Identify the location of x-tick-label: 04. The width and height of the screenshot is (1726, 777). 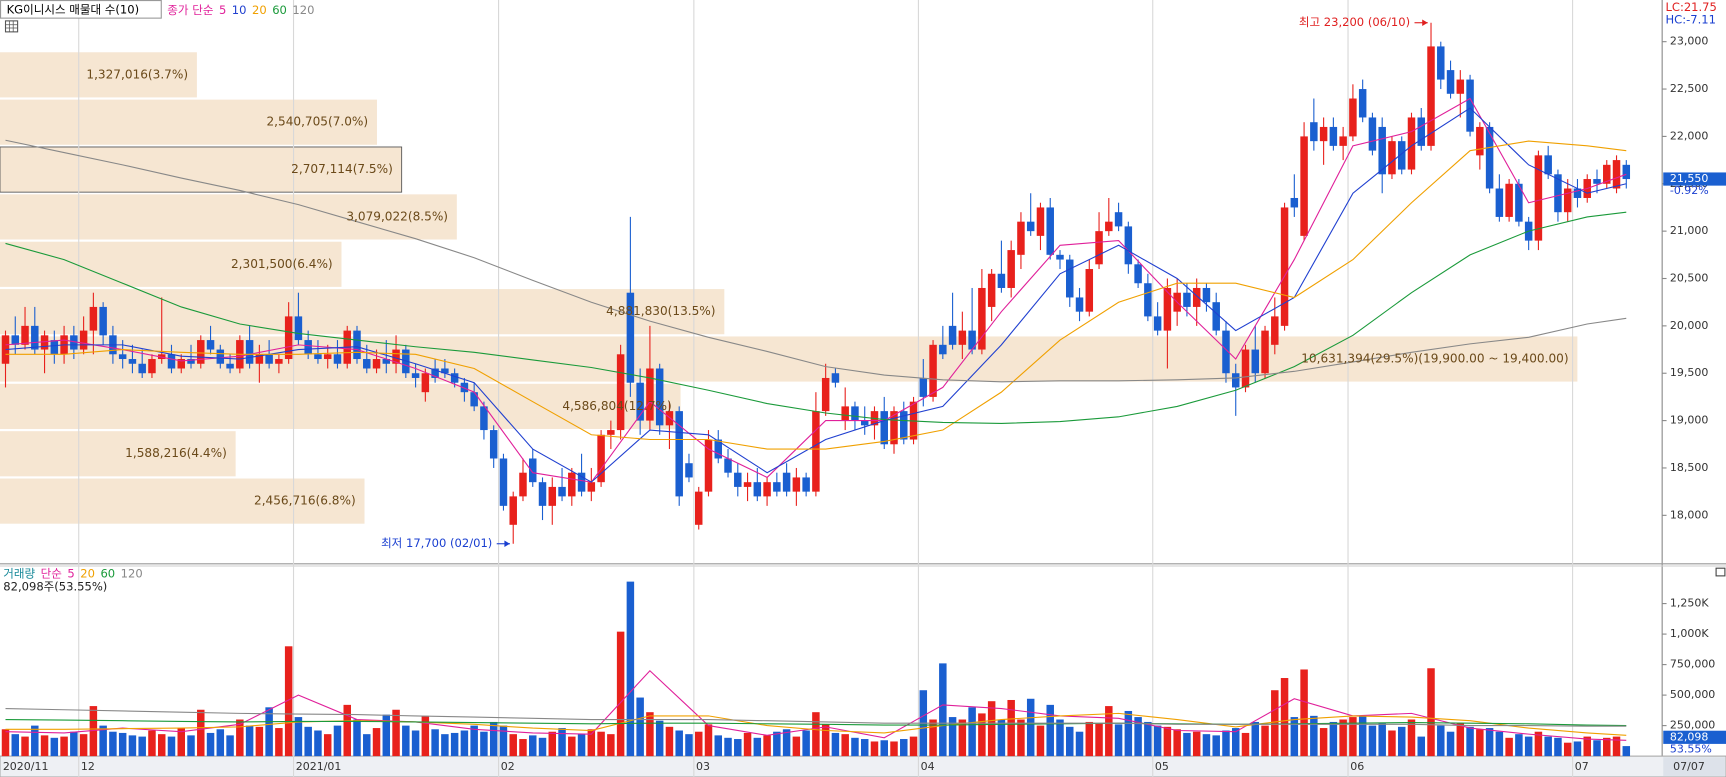
(928, 766).